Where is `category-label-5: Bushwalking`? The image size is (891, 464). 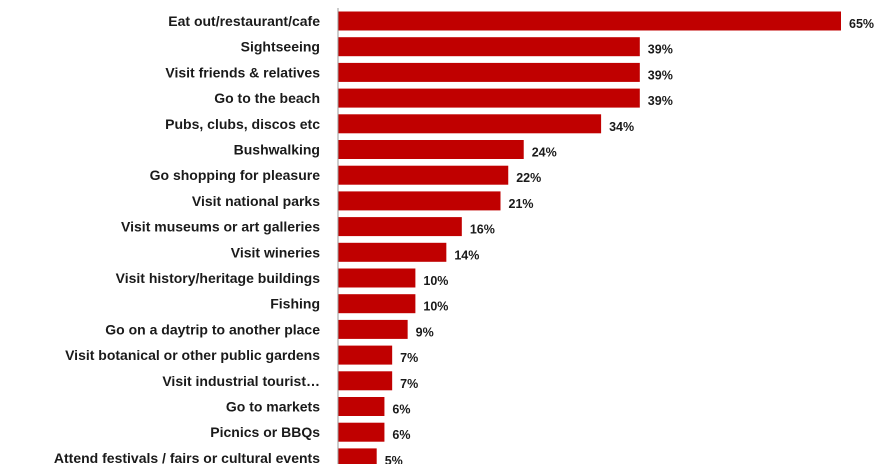
category-label-5: Bushwalking is located at coordinates (277, 150).